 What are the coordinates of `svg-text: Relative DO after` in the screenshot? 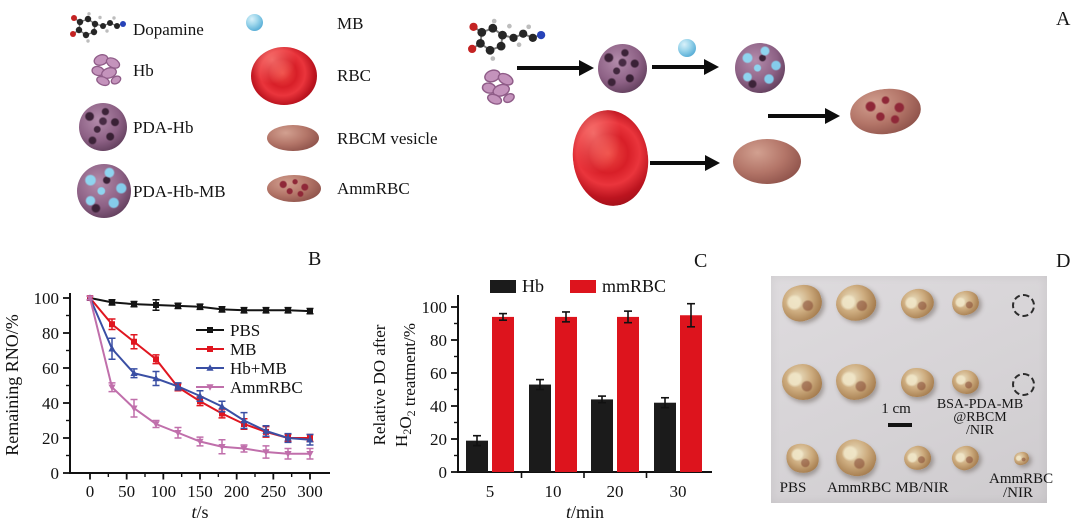 It's located at (379, 384).